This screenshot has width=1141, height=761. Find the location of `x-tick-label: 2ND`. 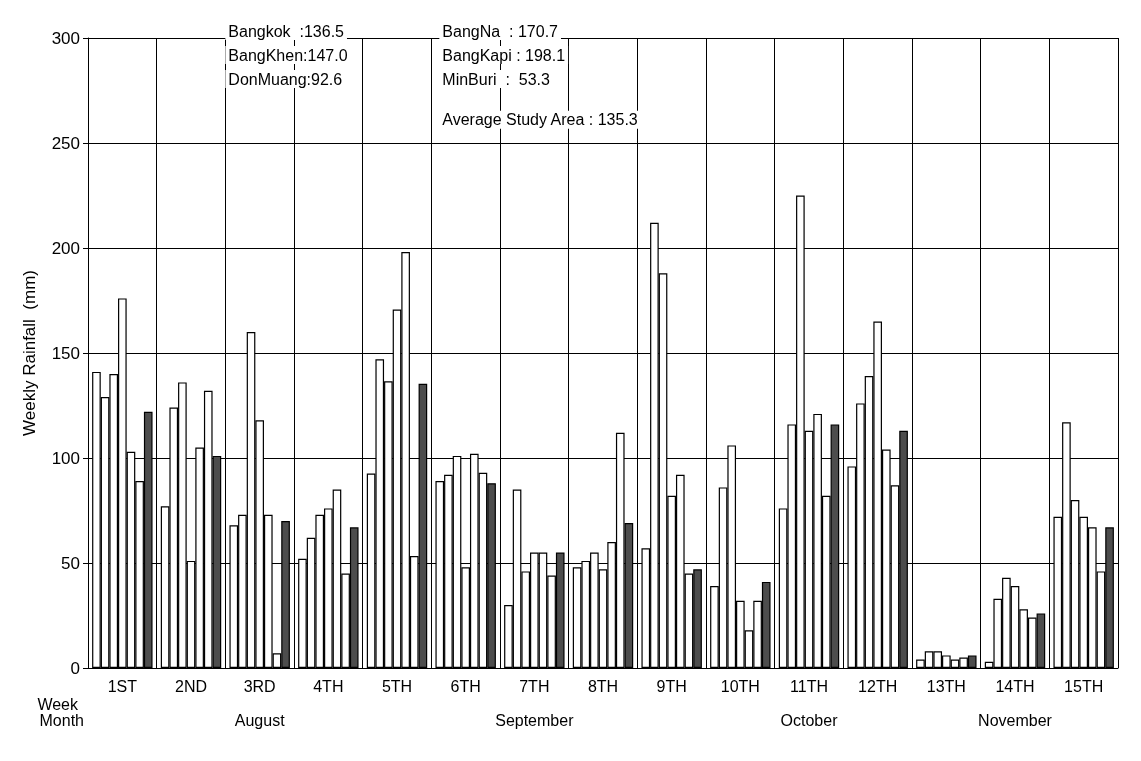

x-tick-label: 2ND is located at coordinates (191, 686).